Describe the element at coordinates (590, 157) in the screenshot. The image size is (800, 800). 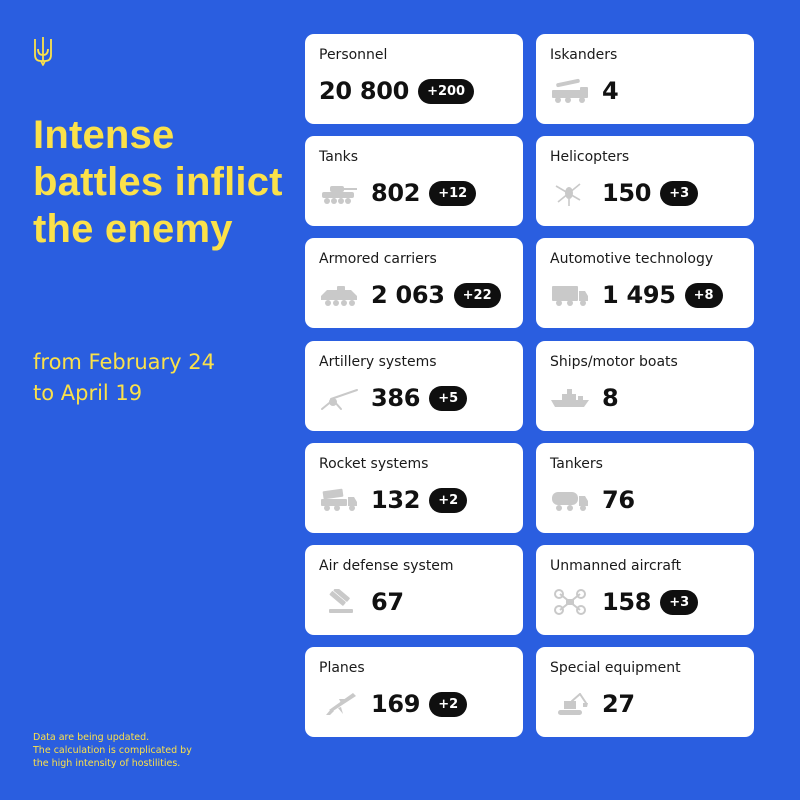
I see `stat-label: Helicopters` at that location.